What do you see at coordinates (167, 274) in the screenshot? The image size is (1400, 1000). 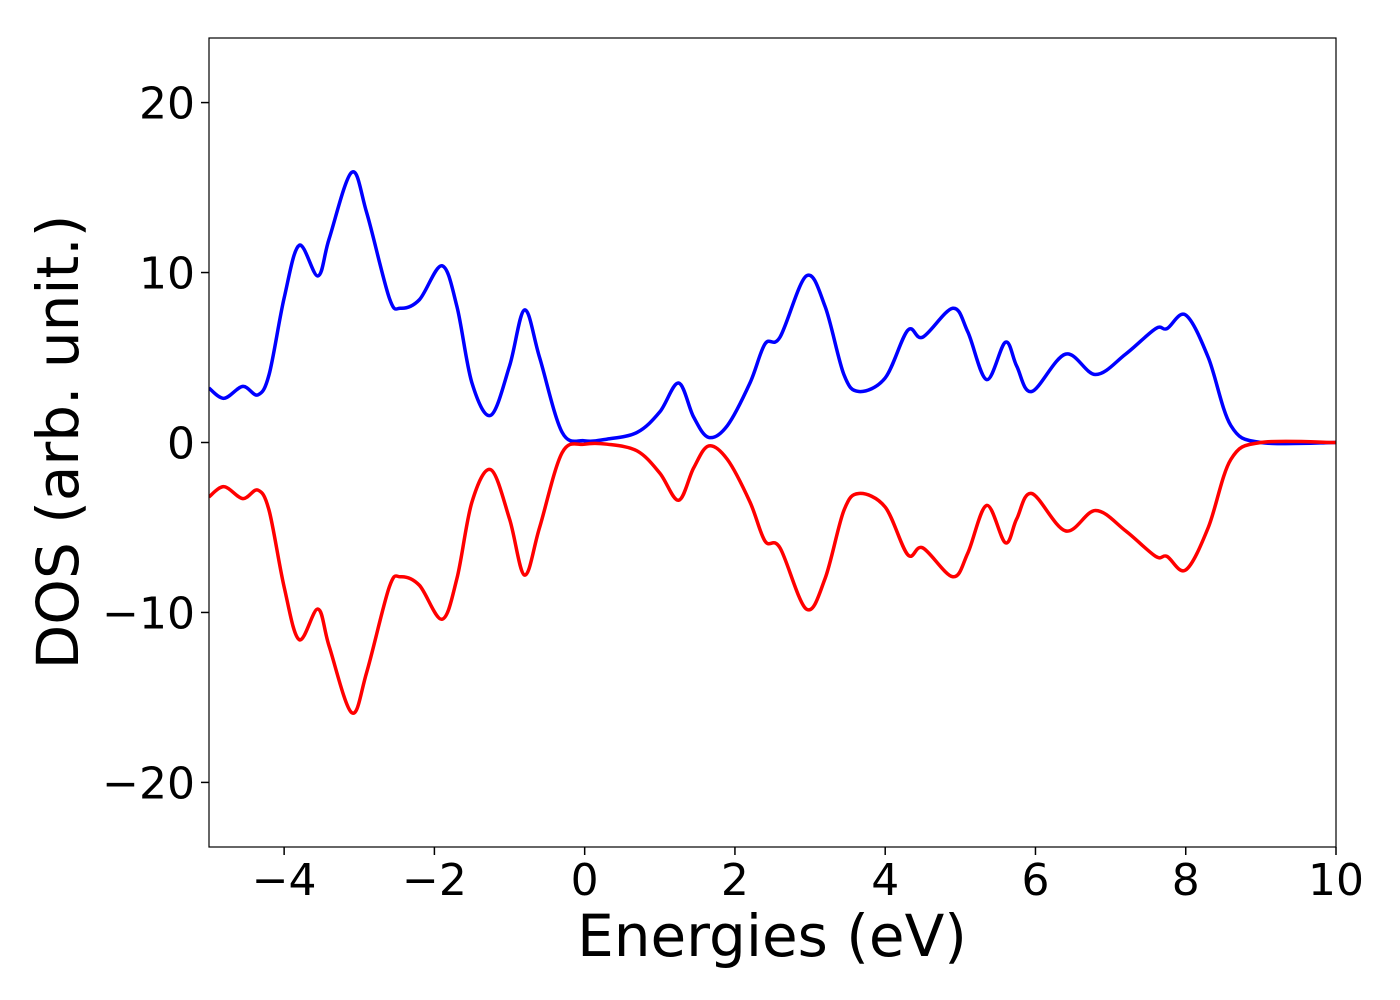 I see `y-tick-label: 10` at bounding box center [167, 274].